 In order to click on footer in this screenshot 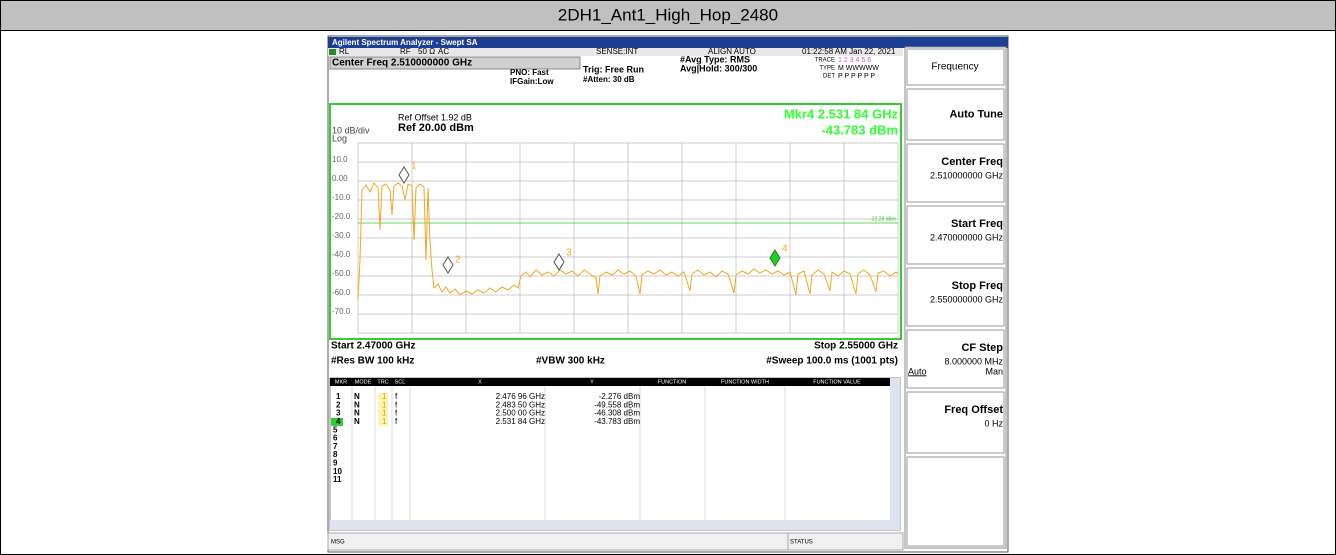, I will do `click(615, 541)`.